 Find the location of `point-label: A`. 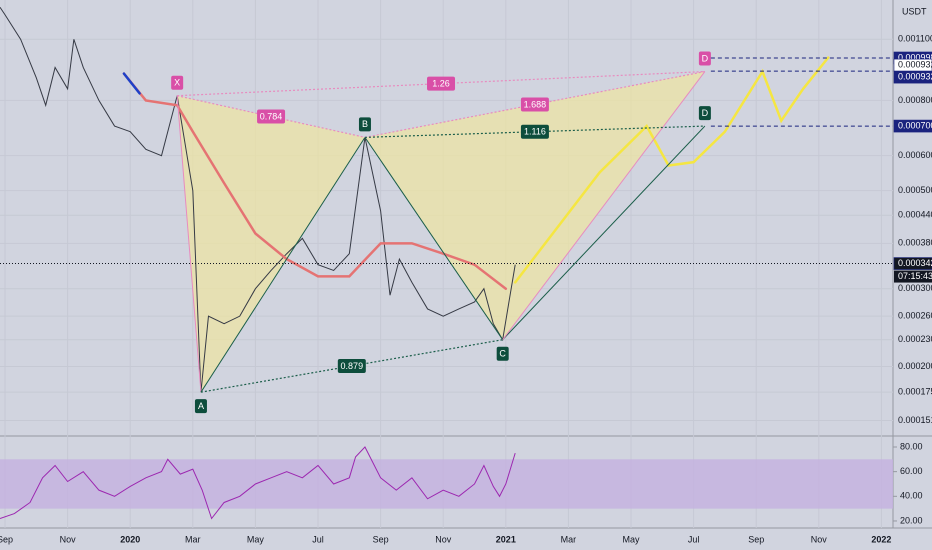

point-label: A is located at coordinates (201, 406).